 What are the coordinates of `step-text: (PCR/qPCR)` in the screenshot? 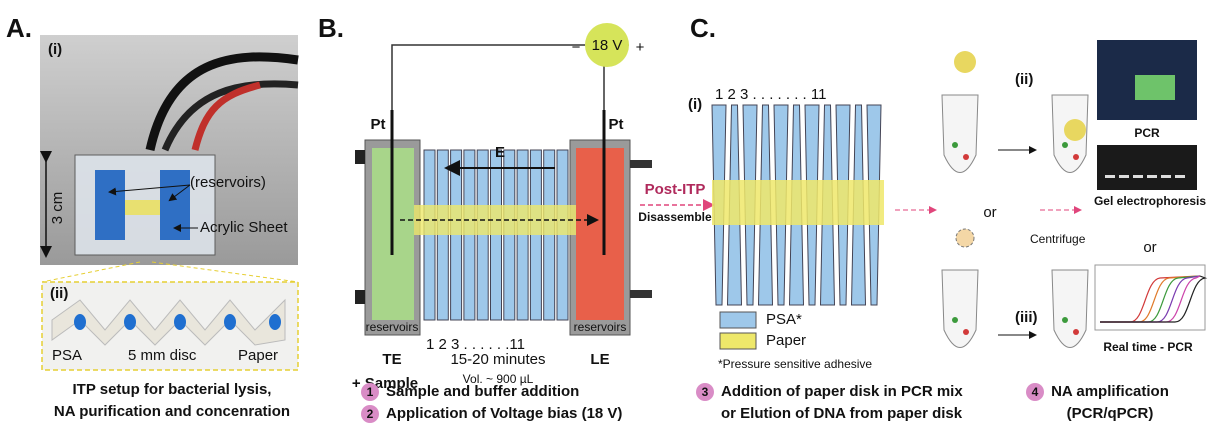 It's located at (1110, 413).